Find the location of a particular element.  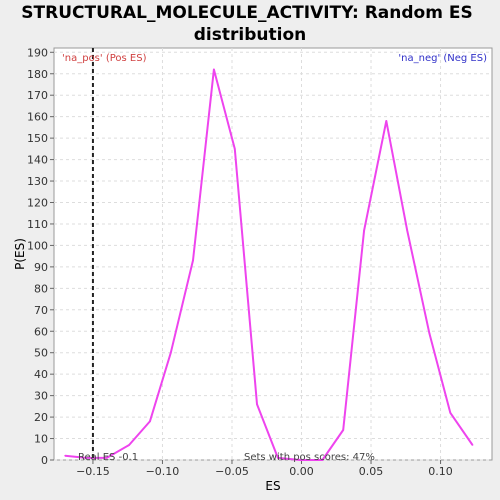

y-tick-label: 50 is located at coordinates (41, 353).